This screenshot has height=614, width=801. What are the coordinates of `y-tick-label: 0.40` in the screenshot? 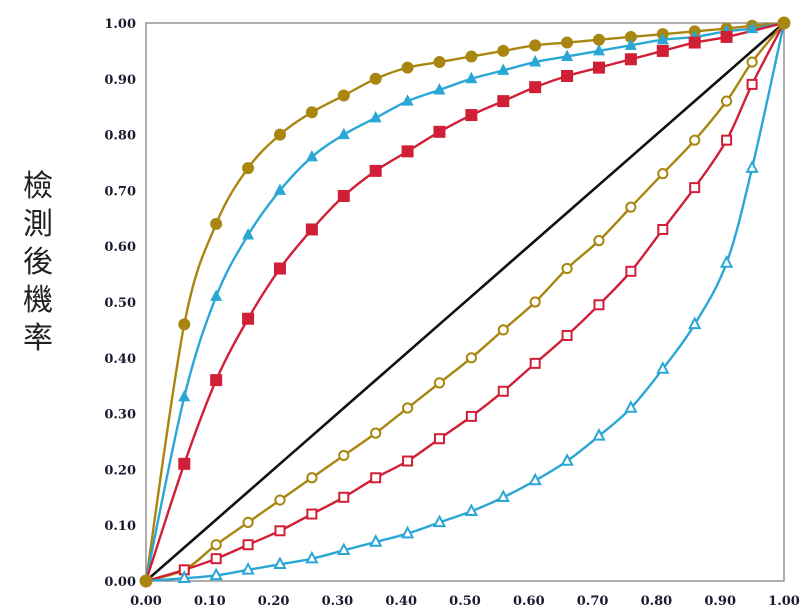 It's located at (120, 359).